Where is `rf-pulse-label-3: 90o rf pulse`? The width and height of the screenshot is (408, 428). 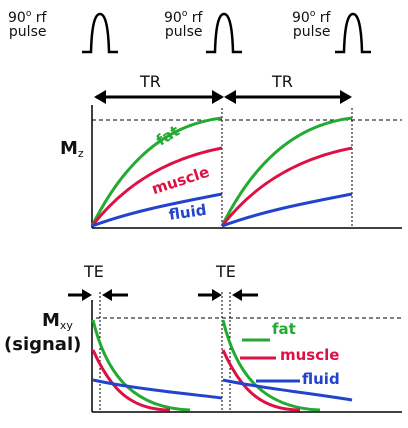
rf-pulse-label-3: 90o rf pulse is located at coordinates (311, 24).